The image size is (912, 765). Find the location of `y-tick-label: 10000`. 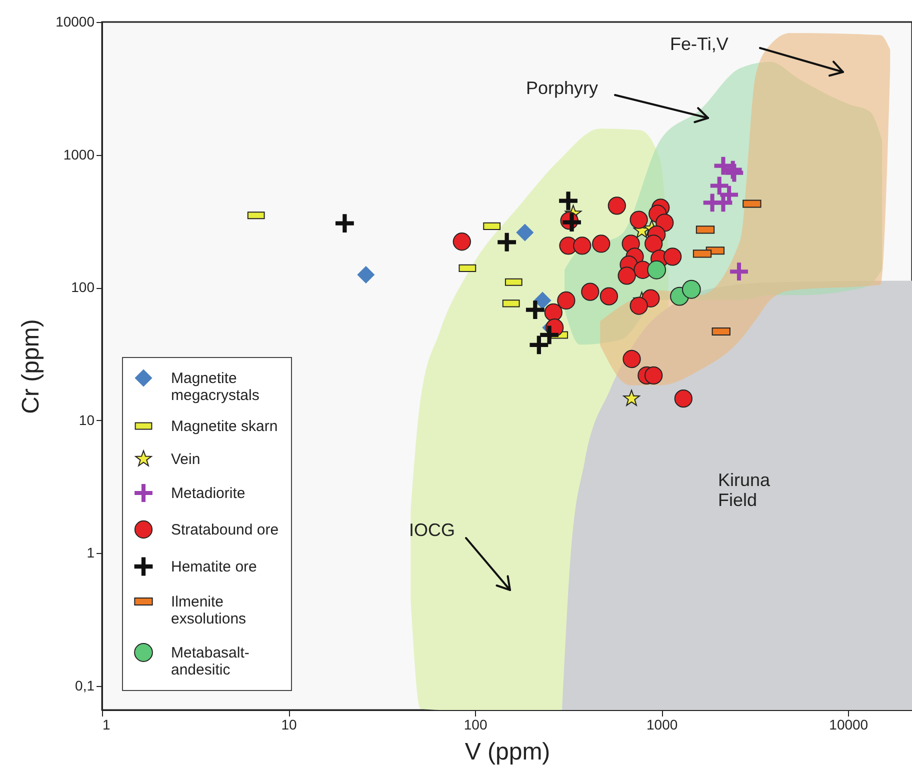

y-tick-label: 10000 is located at coordinates (75, 22).